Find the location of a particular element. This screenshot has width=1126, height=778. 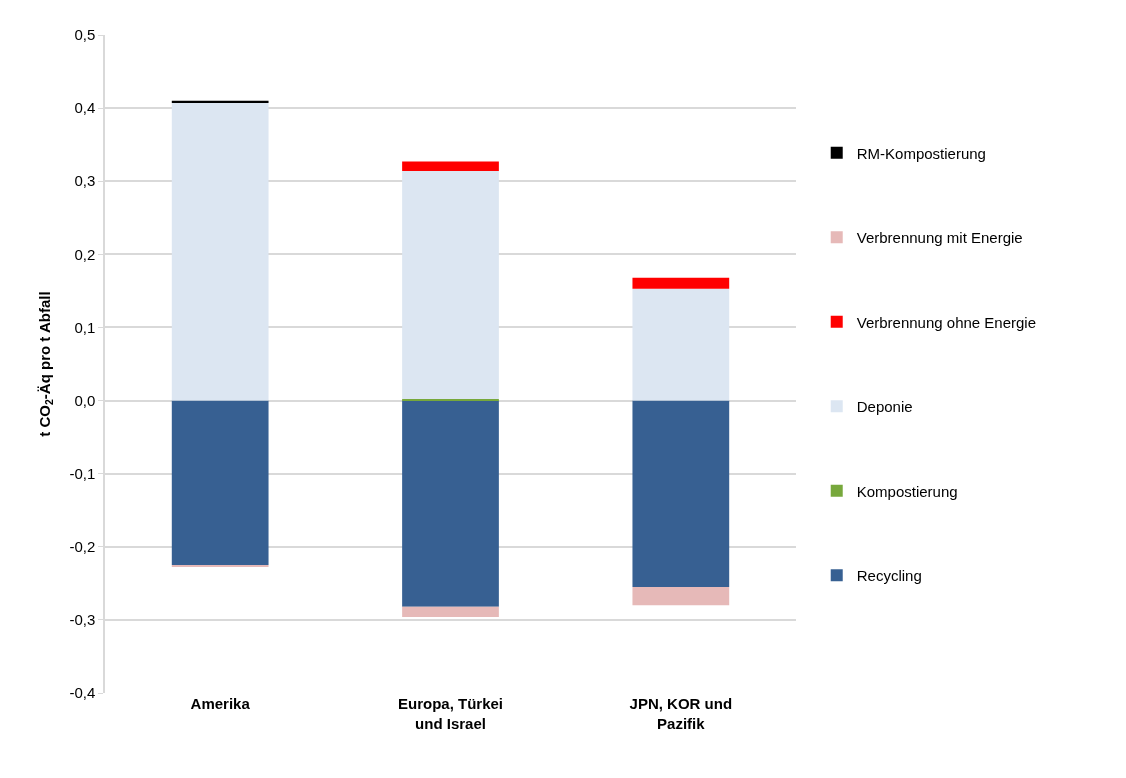

y-tick-label: 0,4 is located at coordinates (85, 108).